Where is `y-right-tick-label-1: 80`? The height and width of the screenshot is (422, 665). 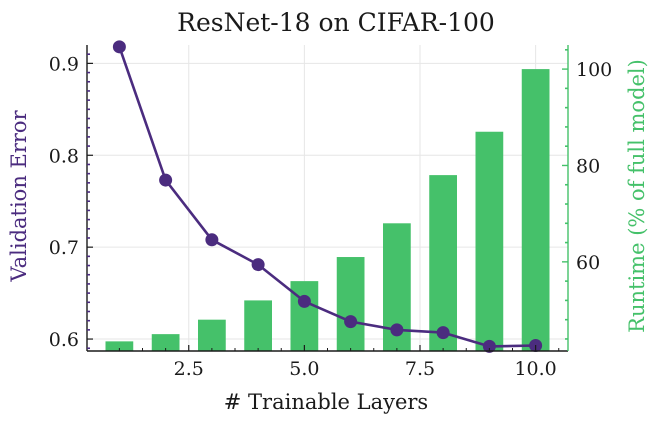 y-right-tick-label-1: 80 is located at coordinates (588, 166).